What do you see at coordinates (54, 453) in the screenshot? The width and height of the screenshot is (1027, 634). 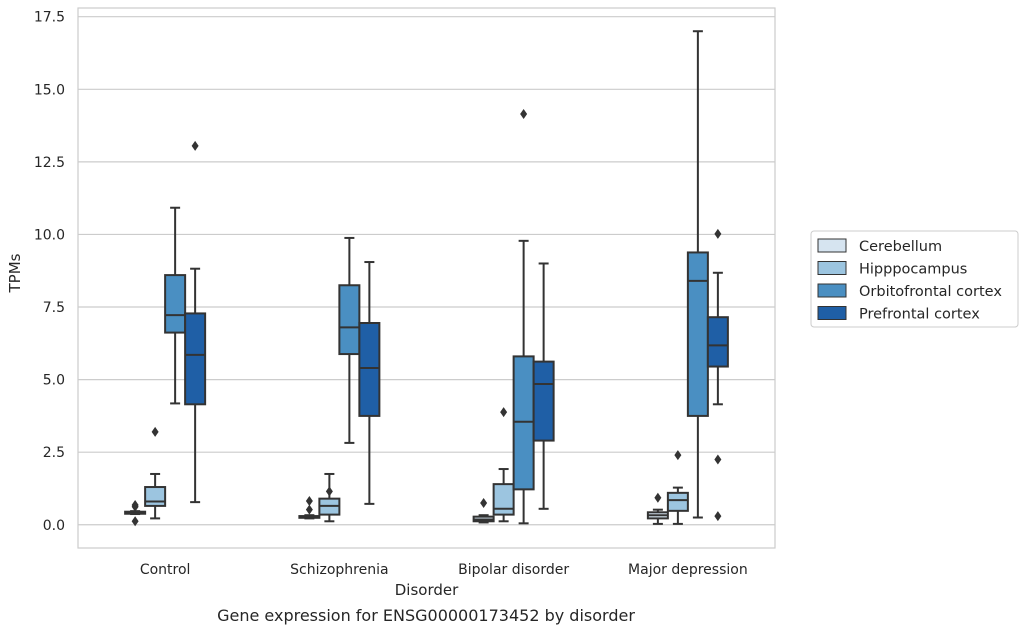 I see `y-tick-label: 2.5` at bounding box center [54, 453].